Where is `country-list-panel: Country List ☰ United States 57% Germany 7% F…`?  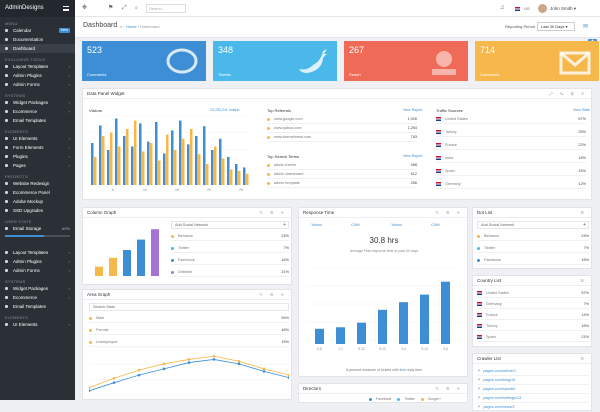 country-list-panel: Country List ☰ United States 57% Germany 7% F… is located at coordinates (532, 311).